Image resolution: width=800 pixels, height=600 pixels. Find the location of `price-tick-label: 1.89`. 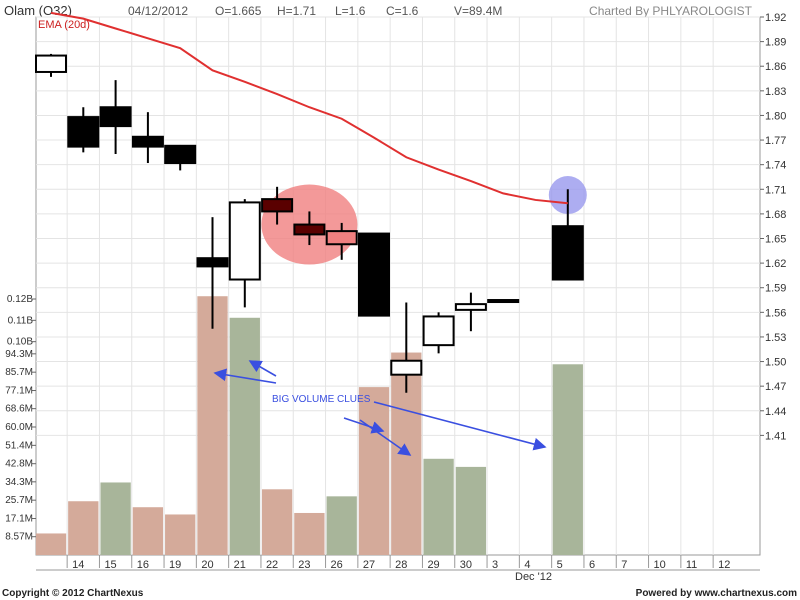

price-tick-label: 1.89 is located at coordinates (775, 43).